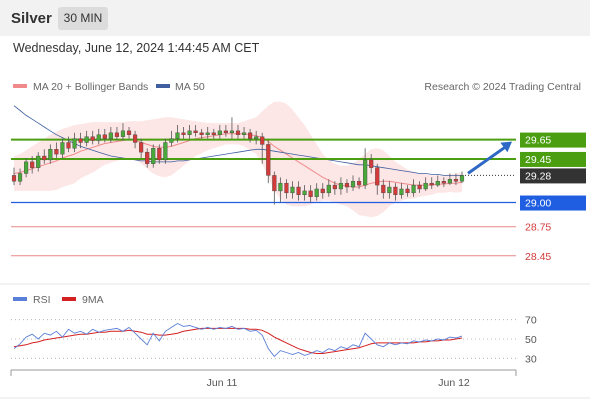  What do you see at coordinates (83, 18) in the screenshot?
I see `timeframe-button: 30 MIN` at bounding box center [83, 18].